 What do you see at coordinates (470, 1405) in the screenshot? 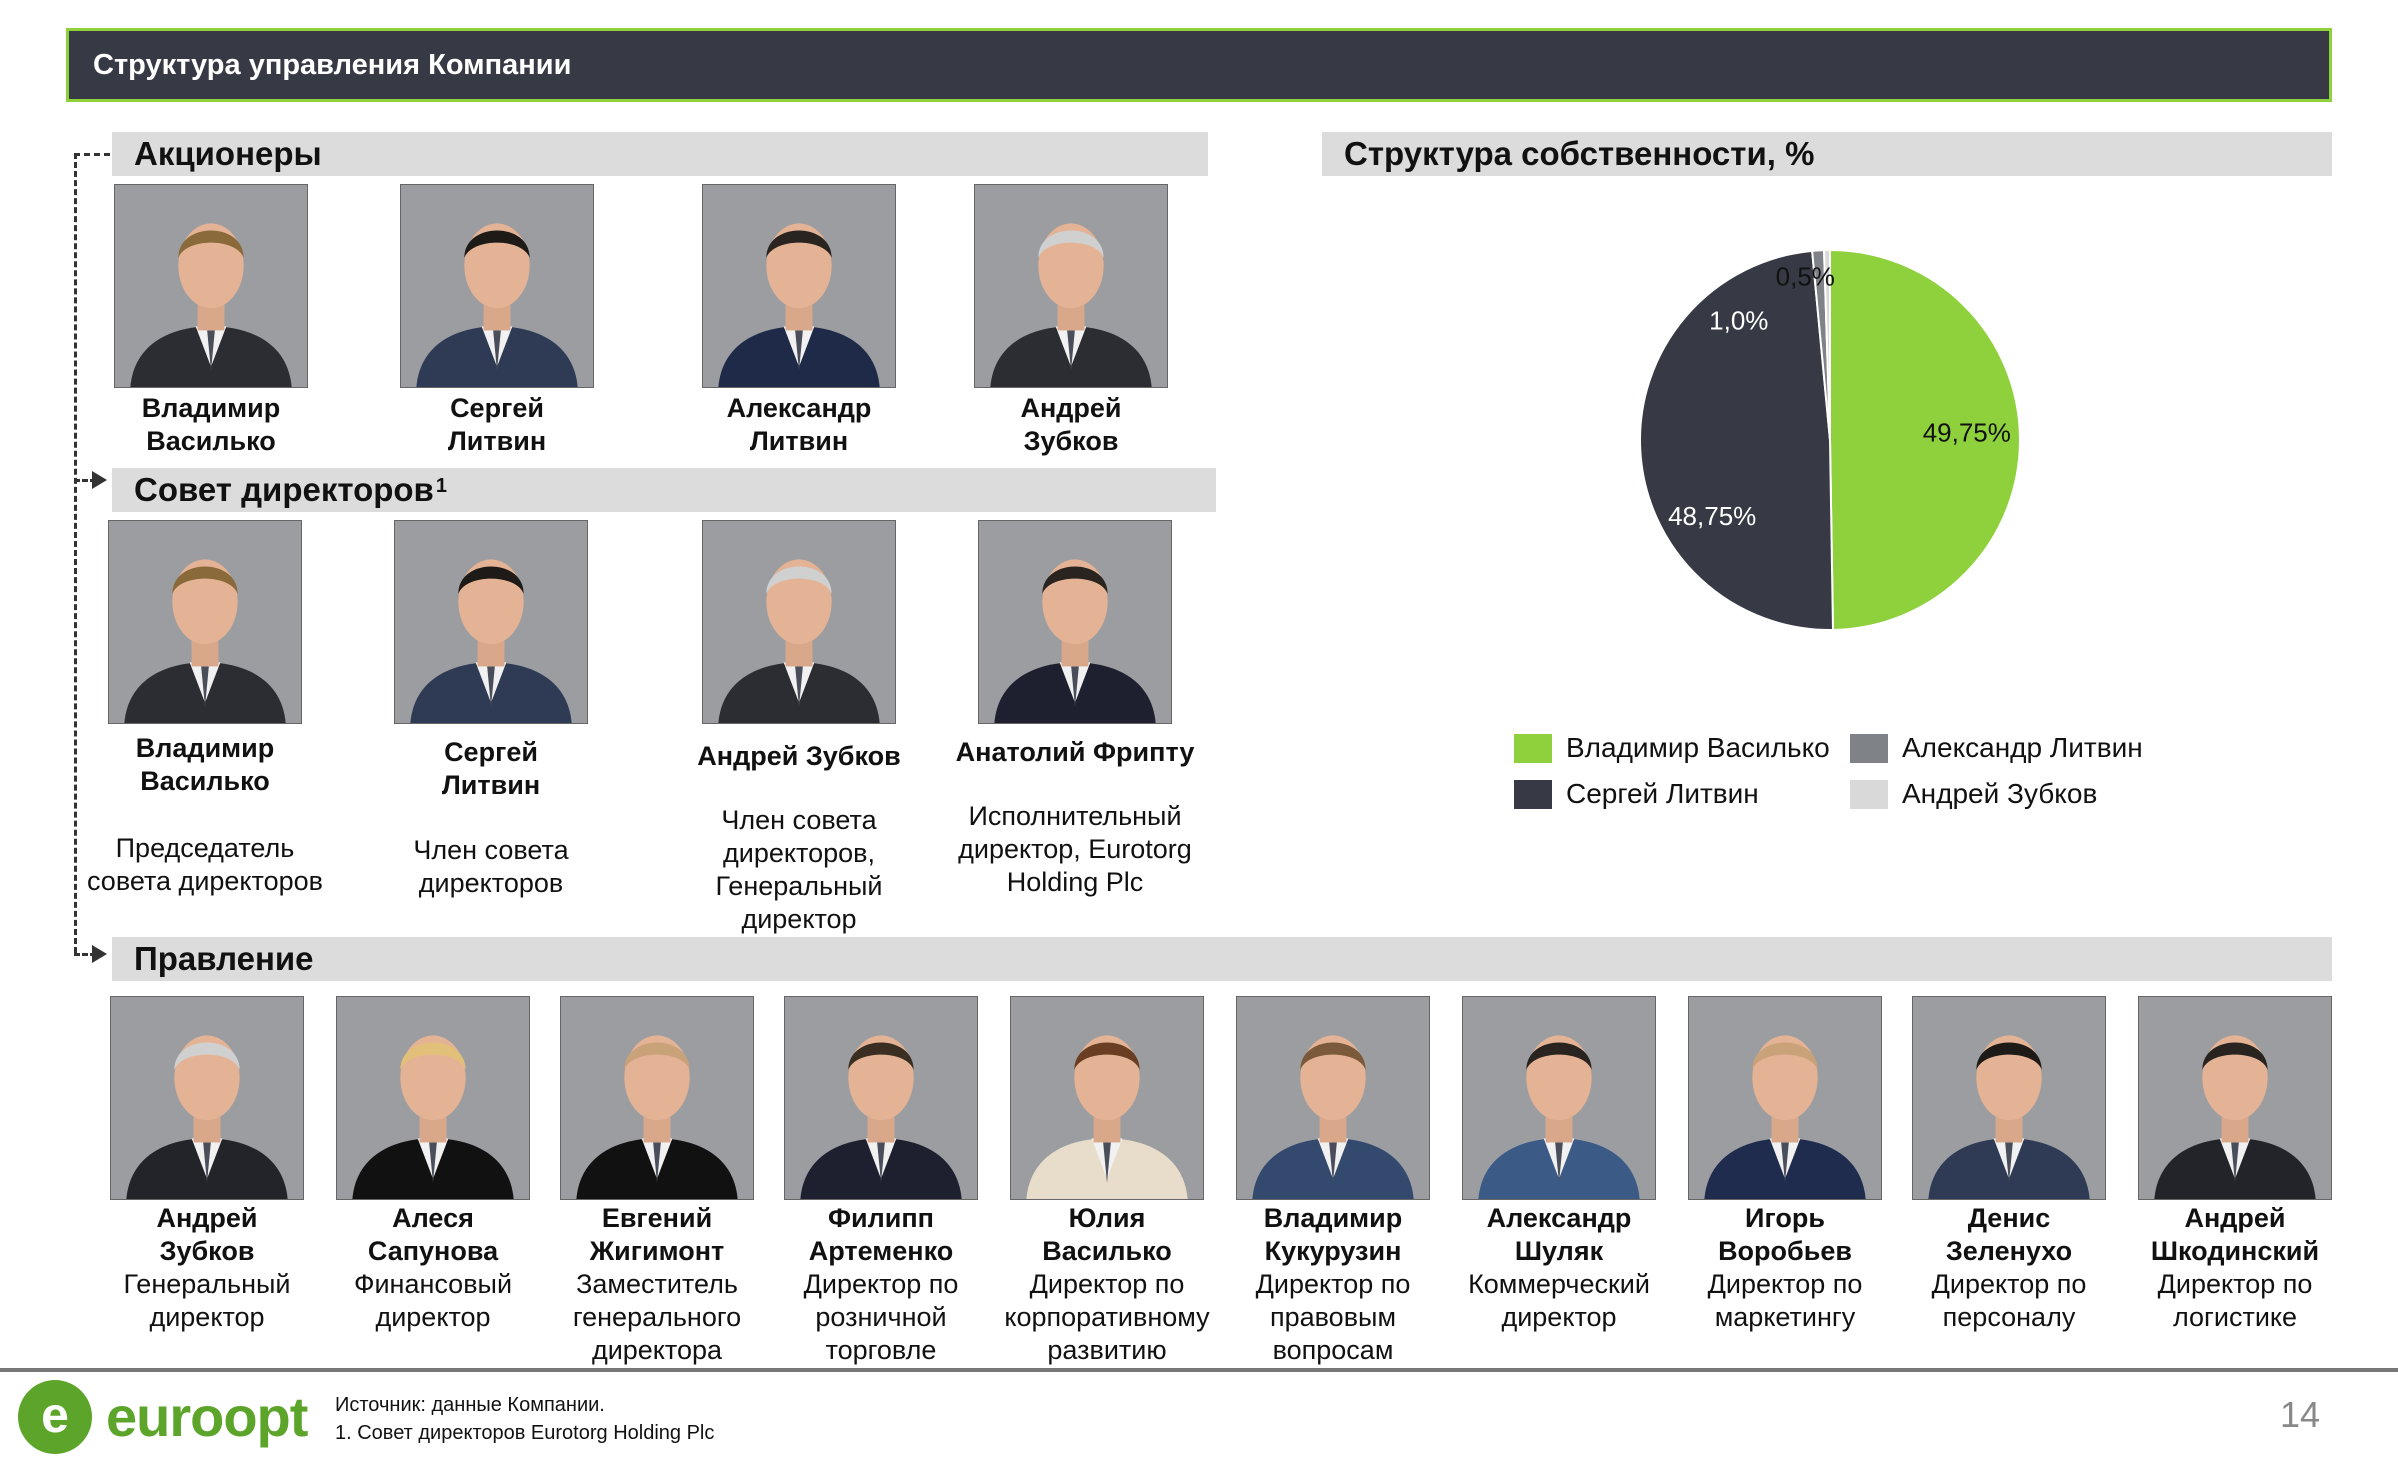
I see `source-note: Источник: данные Компании.` at bounding box center [470, 1405].